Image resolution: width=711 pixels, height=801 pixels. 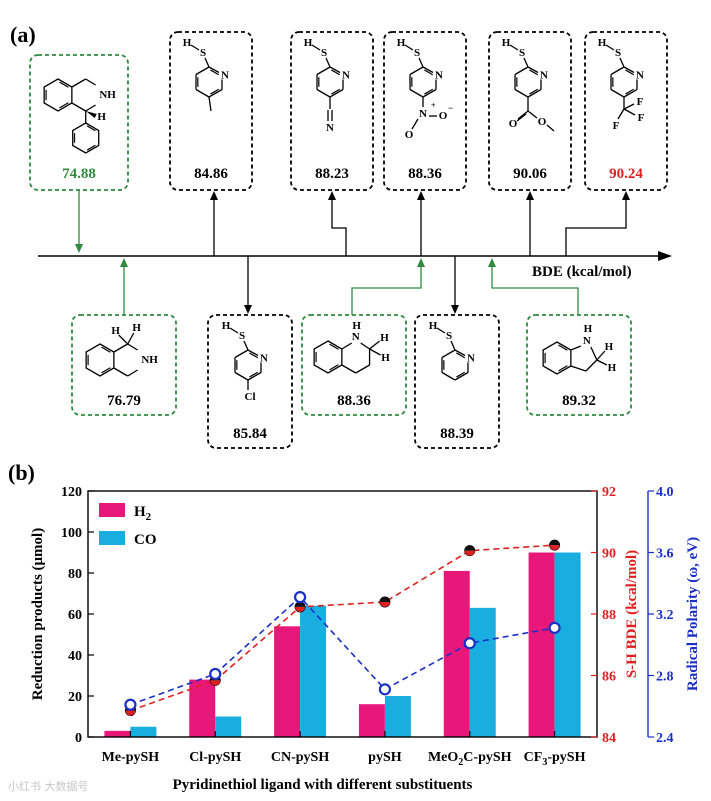 I want to click on compound-thiq: NH HH 76.79, so click(x=124, y=337).